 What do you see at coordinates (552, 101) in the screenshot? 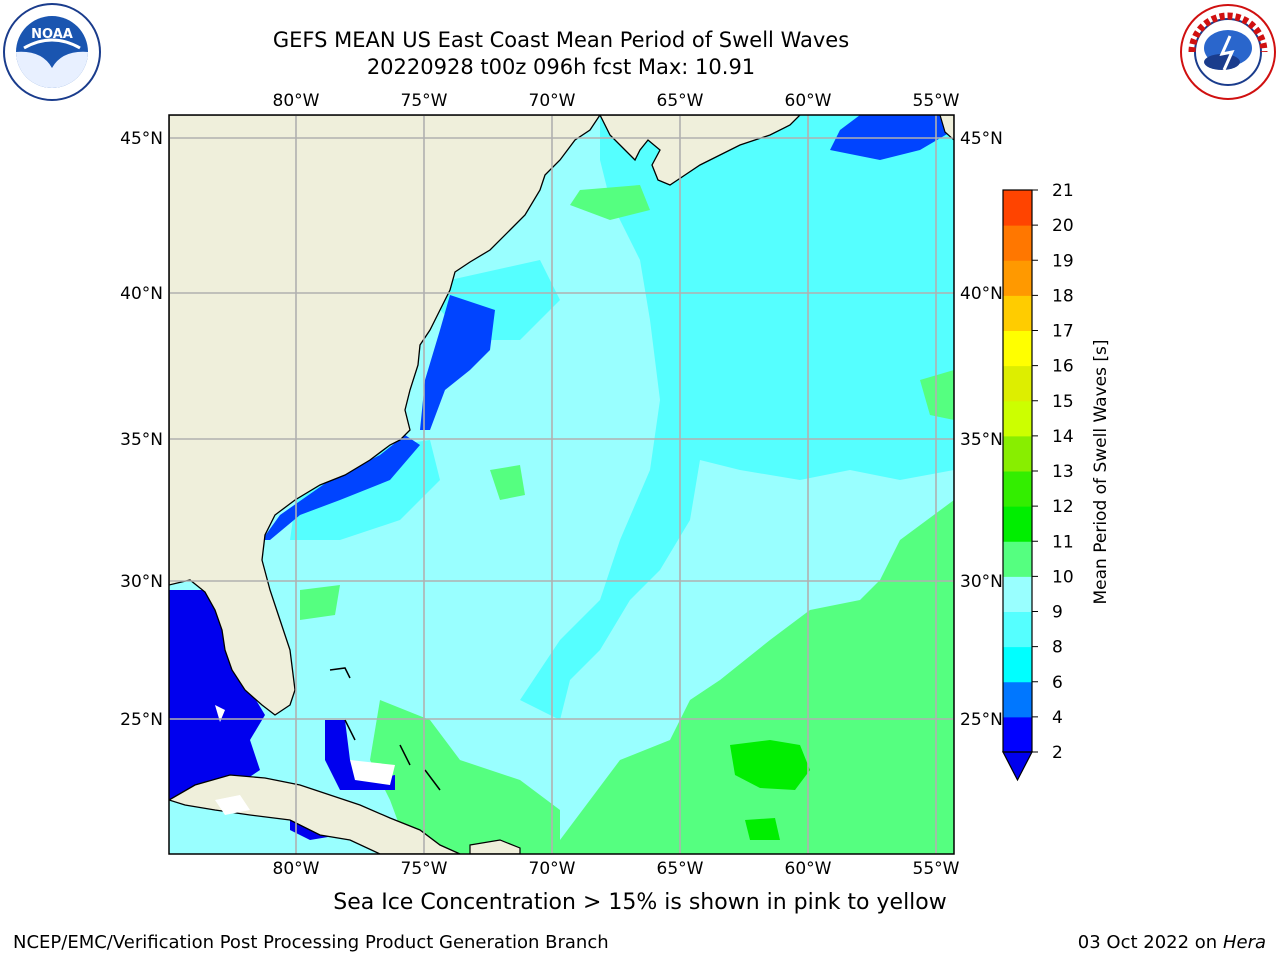
I see `lon-label-top: 70°W` at bounding box center [552, 101].